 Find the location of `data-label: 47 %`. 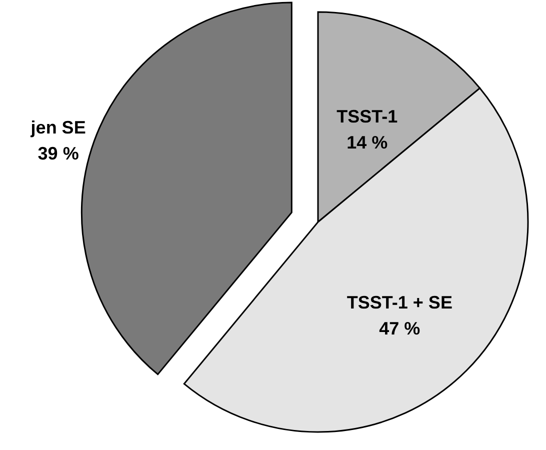

data-label: 47 % is located at coordinates (399, 328).